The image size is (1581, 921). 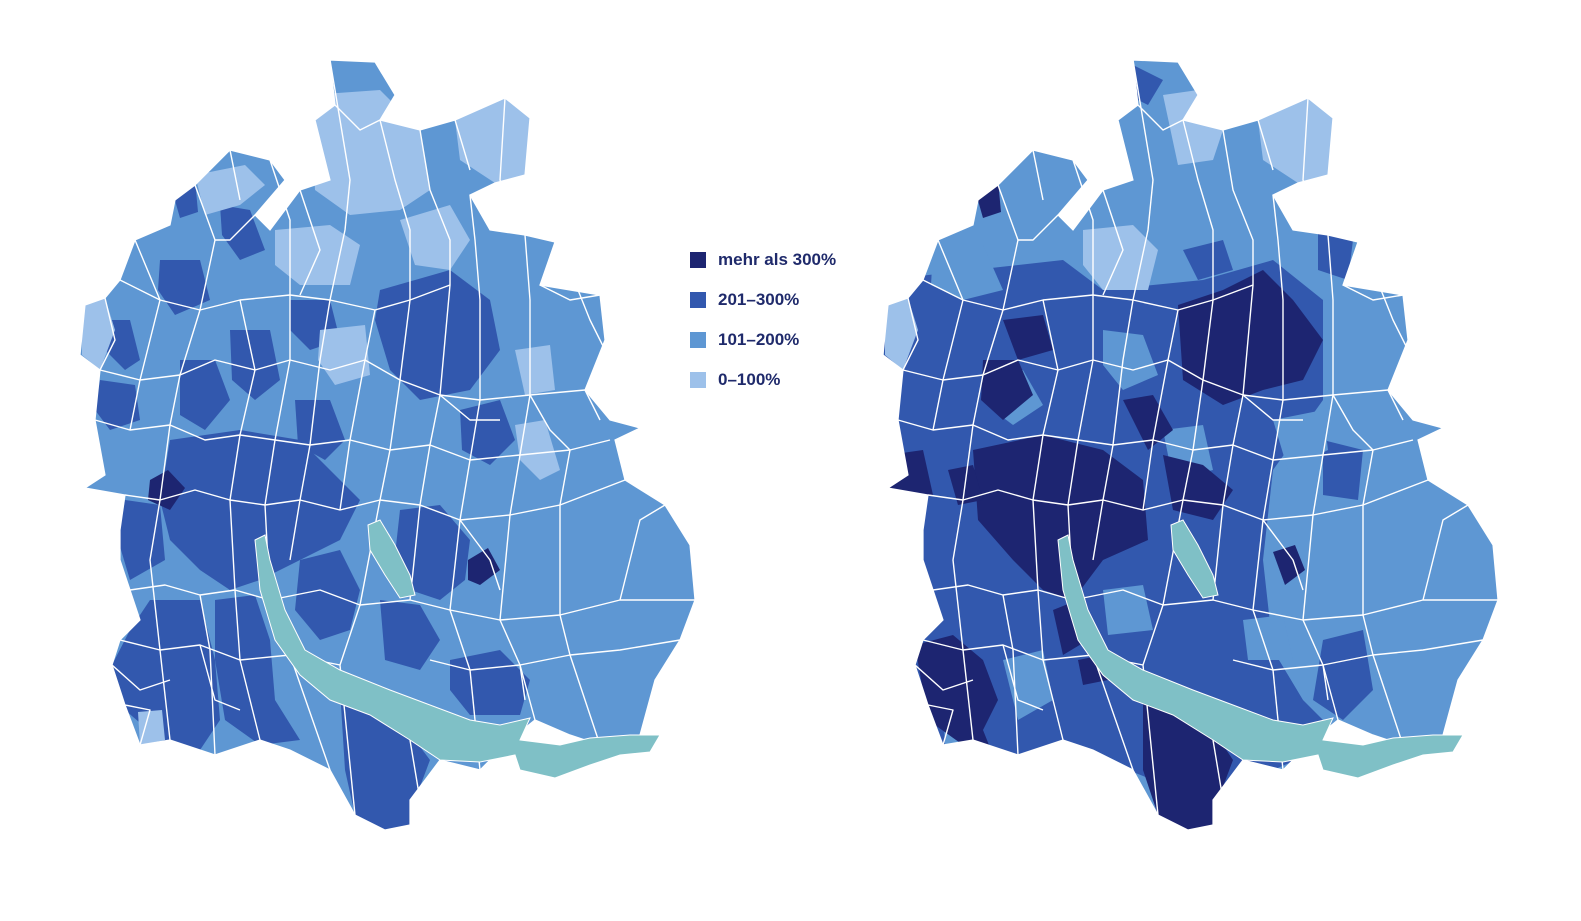 I want to click on legend-item: 101–200%, so click(x=763, y=340).